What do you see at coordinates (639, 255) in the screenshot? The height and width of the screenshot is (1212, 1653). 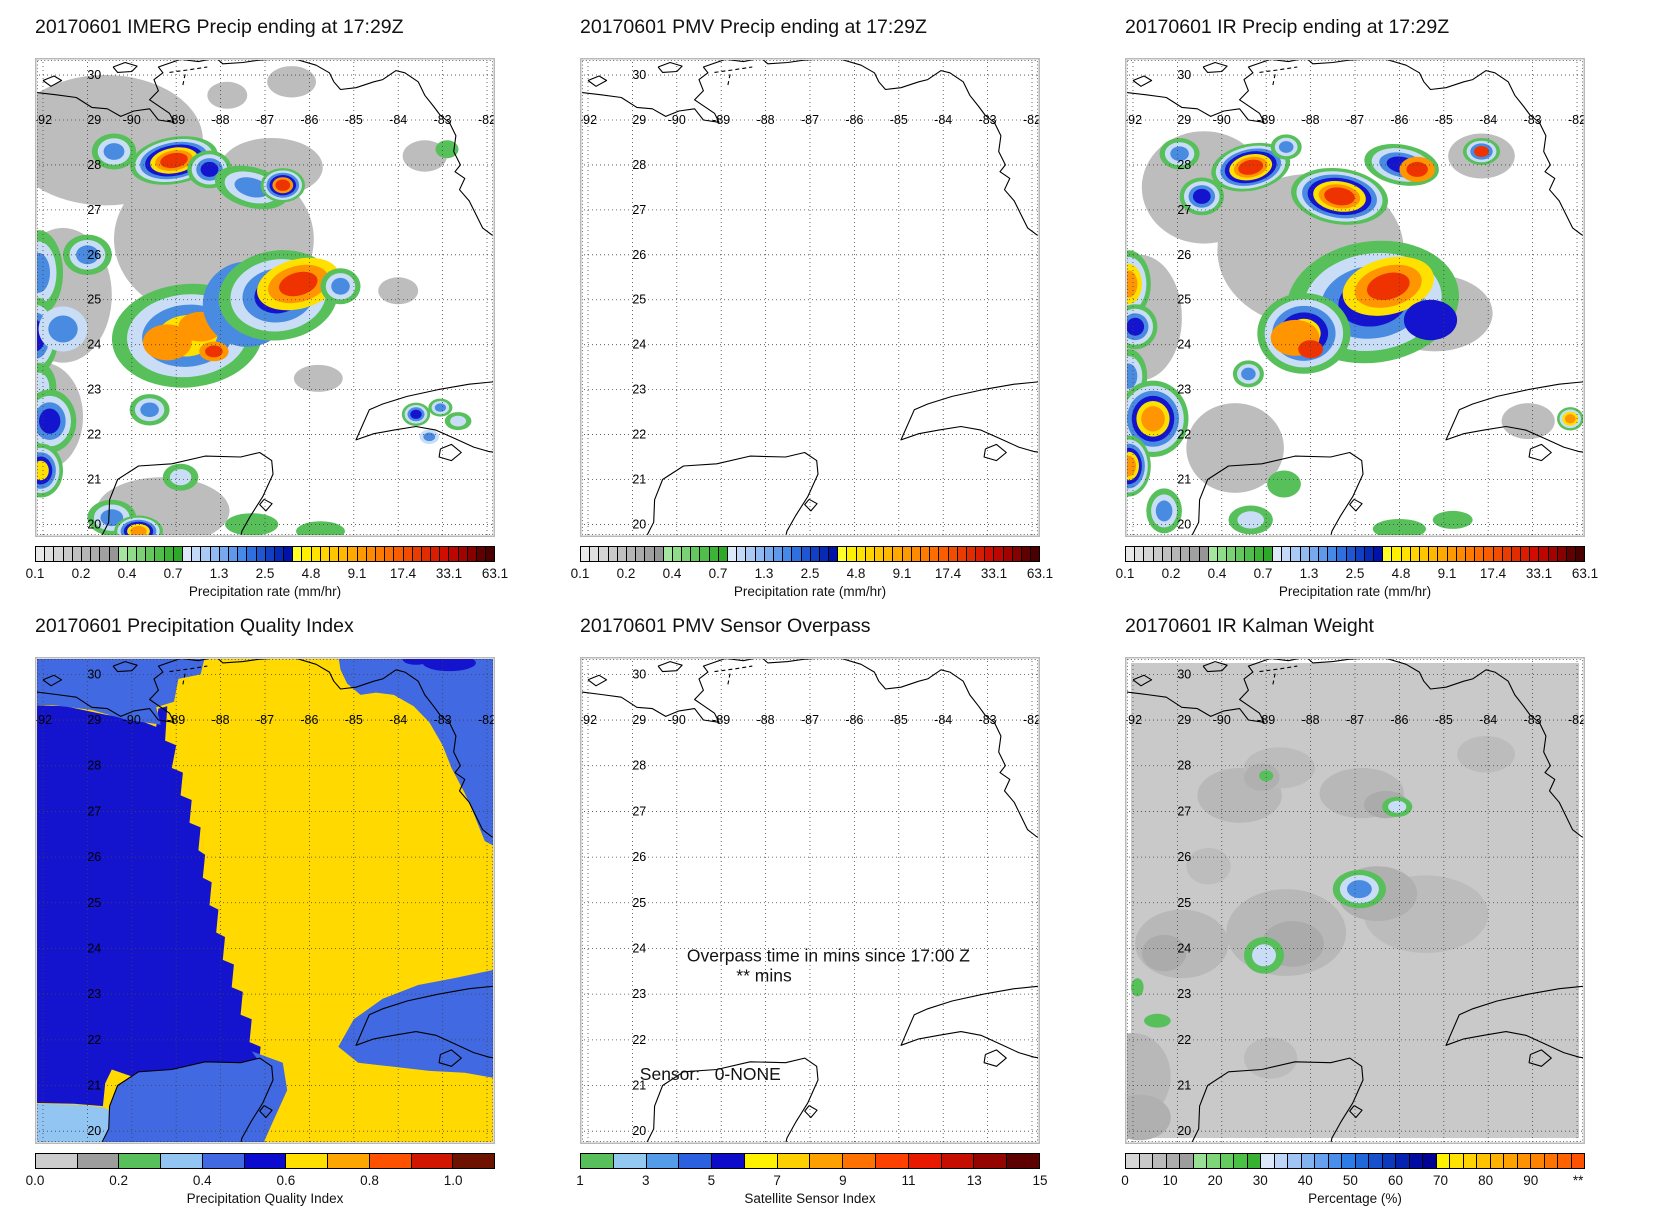 I see `lat-label: 26` at bounding box center [639, 255].